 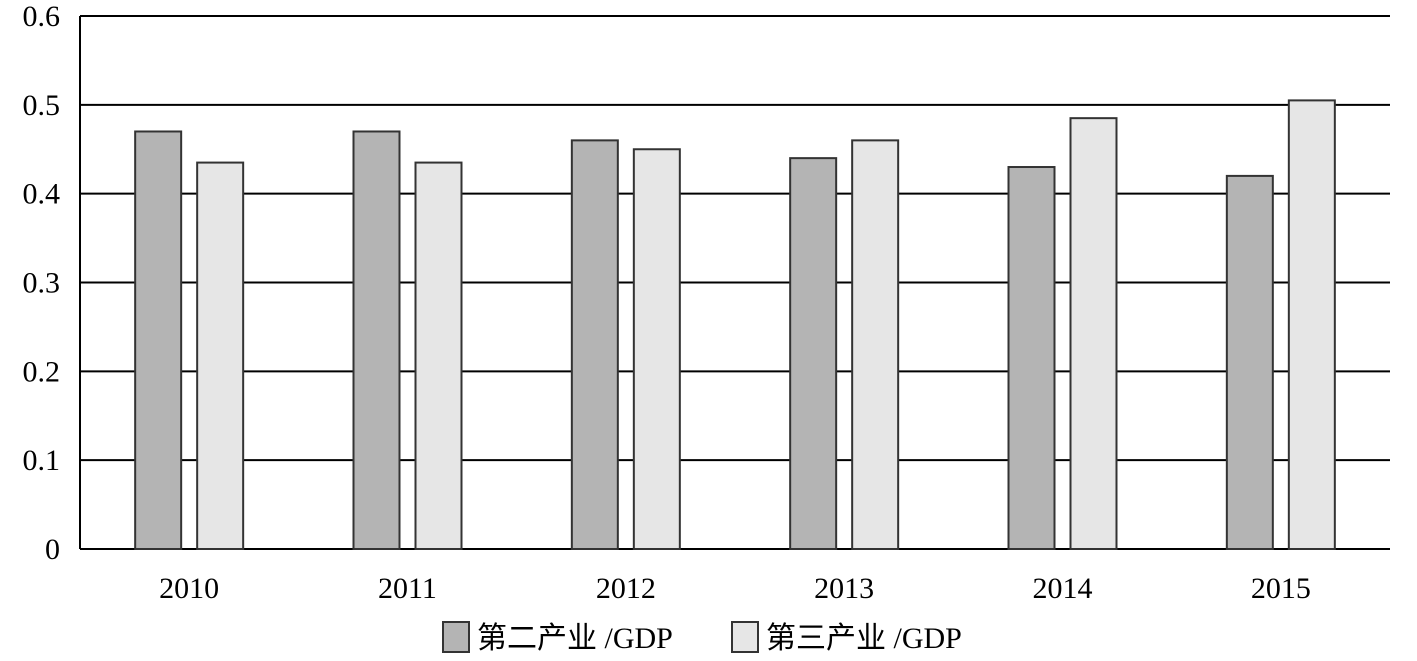 What do you see at coordinates (158, 340) in the screenshot?
I see `bar-secondary-2010` at bounding box center [158, 340].